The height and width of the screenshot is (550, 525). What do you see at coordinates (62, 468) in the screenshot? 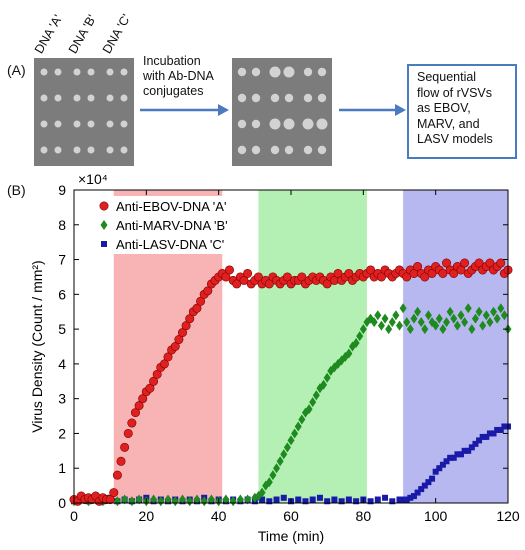
I see `y-tick-label: 1` at bounding box center [62, 468].